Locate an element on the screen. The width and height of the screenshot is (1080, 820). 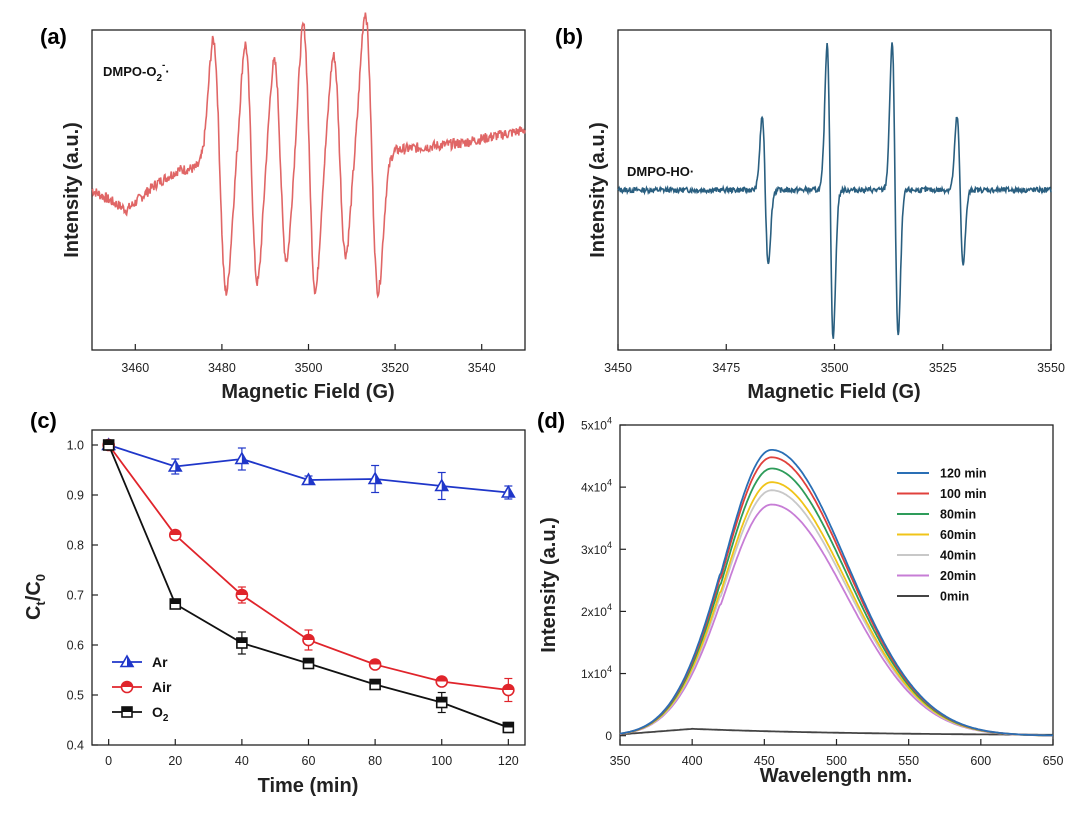
chart-c-ytick-label: 0.7 is located at coordinates (75, 596).